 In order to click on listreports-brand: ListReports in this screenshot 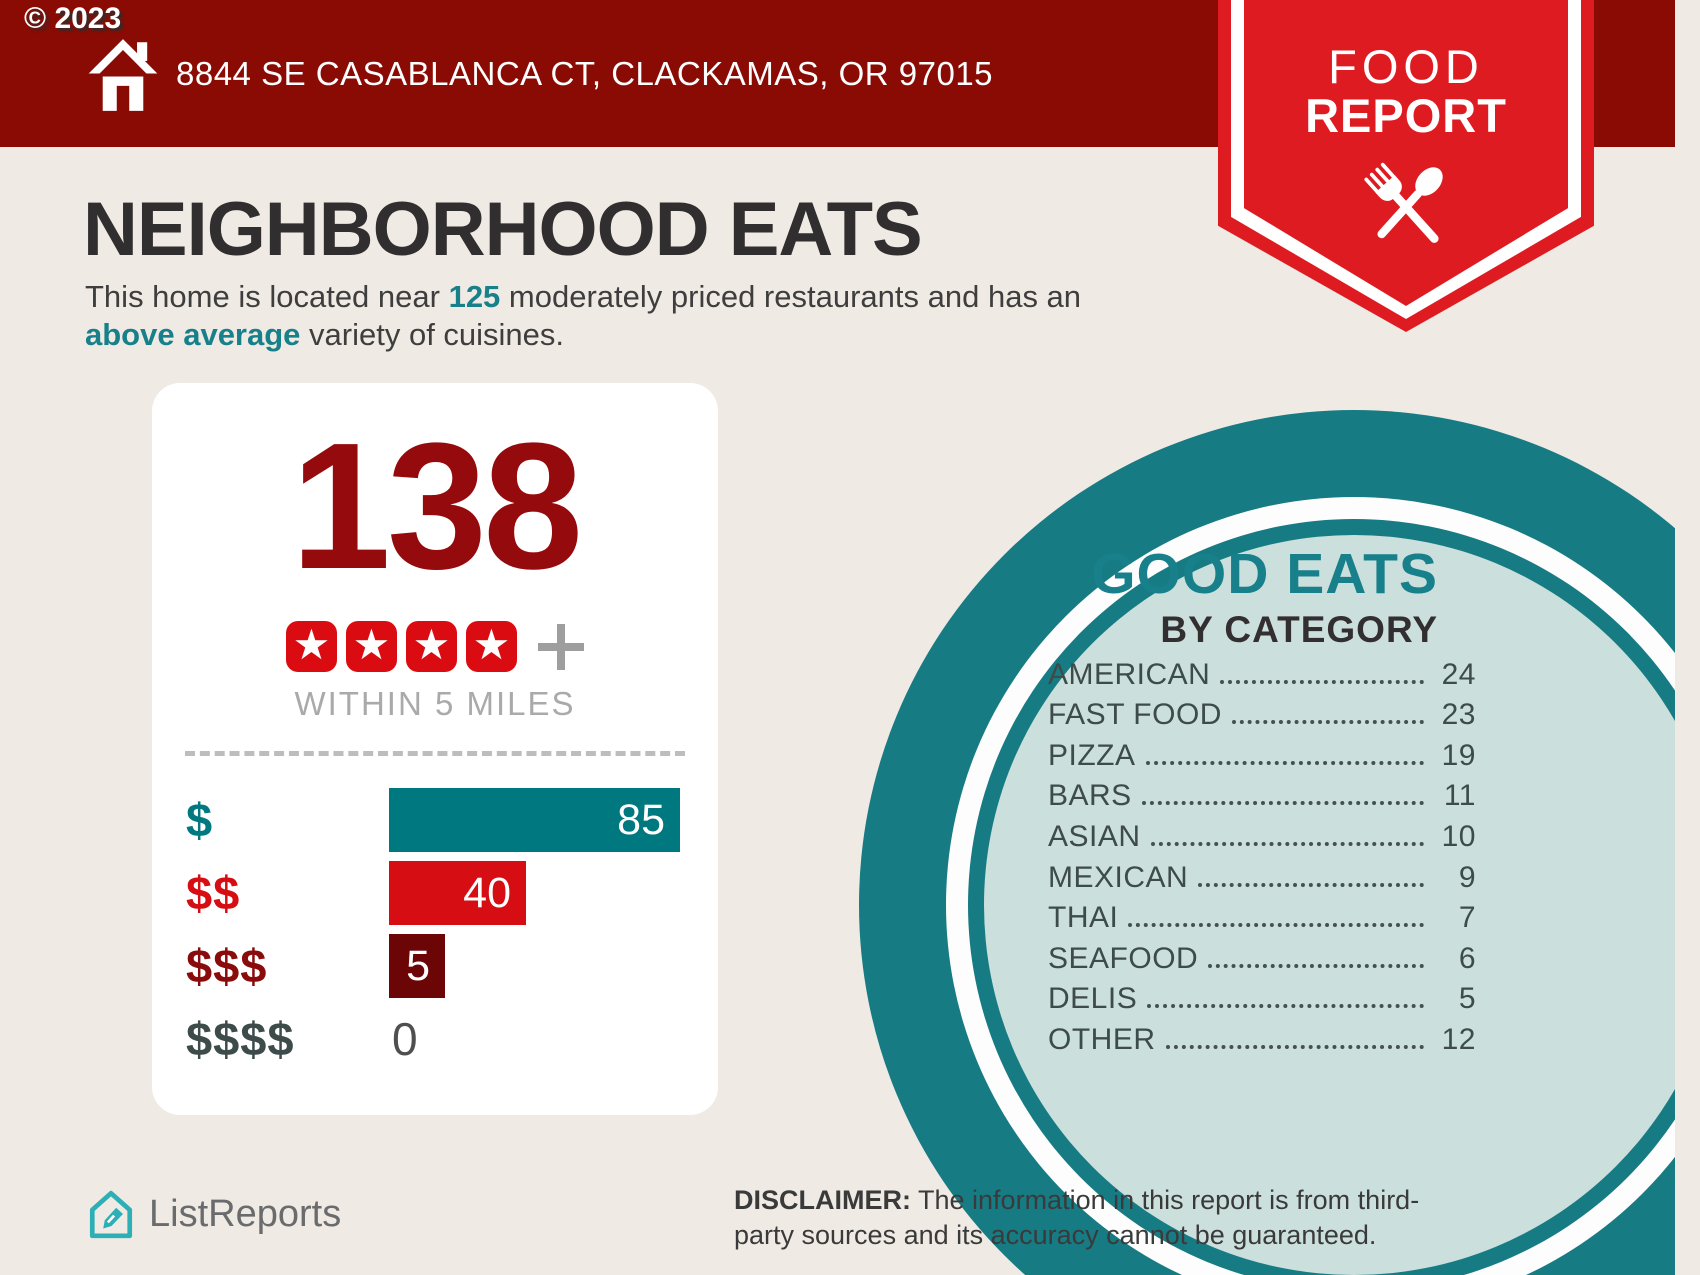, I will do `click(213, 1214)`.